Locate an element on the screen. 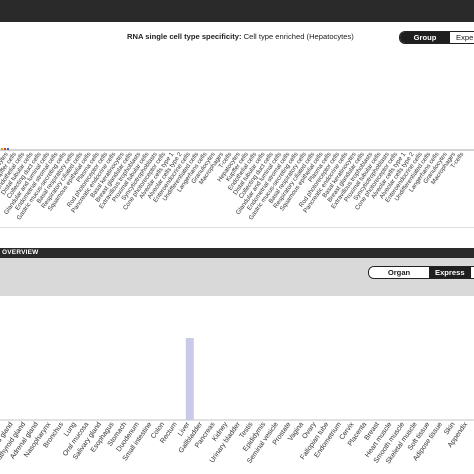  tissue-view-toggle: Organ Express is located at coordinates (421, 272).